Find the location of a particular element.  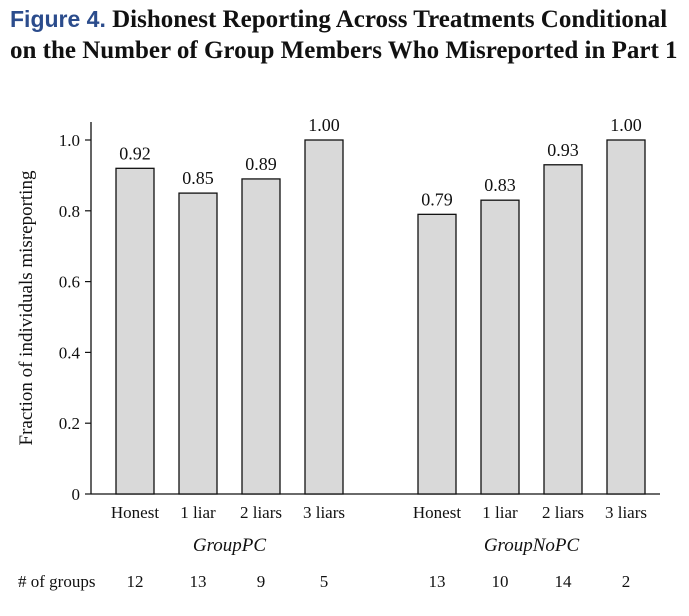

group-count-value: 9 is located at coordinates (261, 581).